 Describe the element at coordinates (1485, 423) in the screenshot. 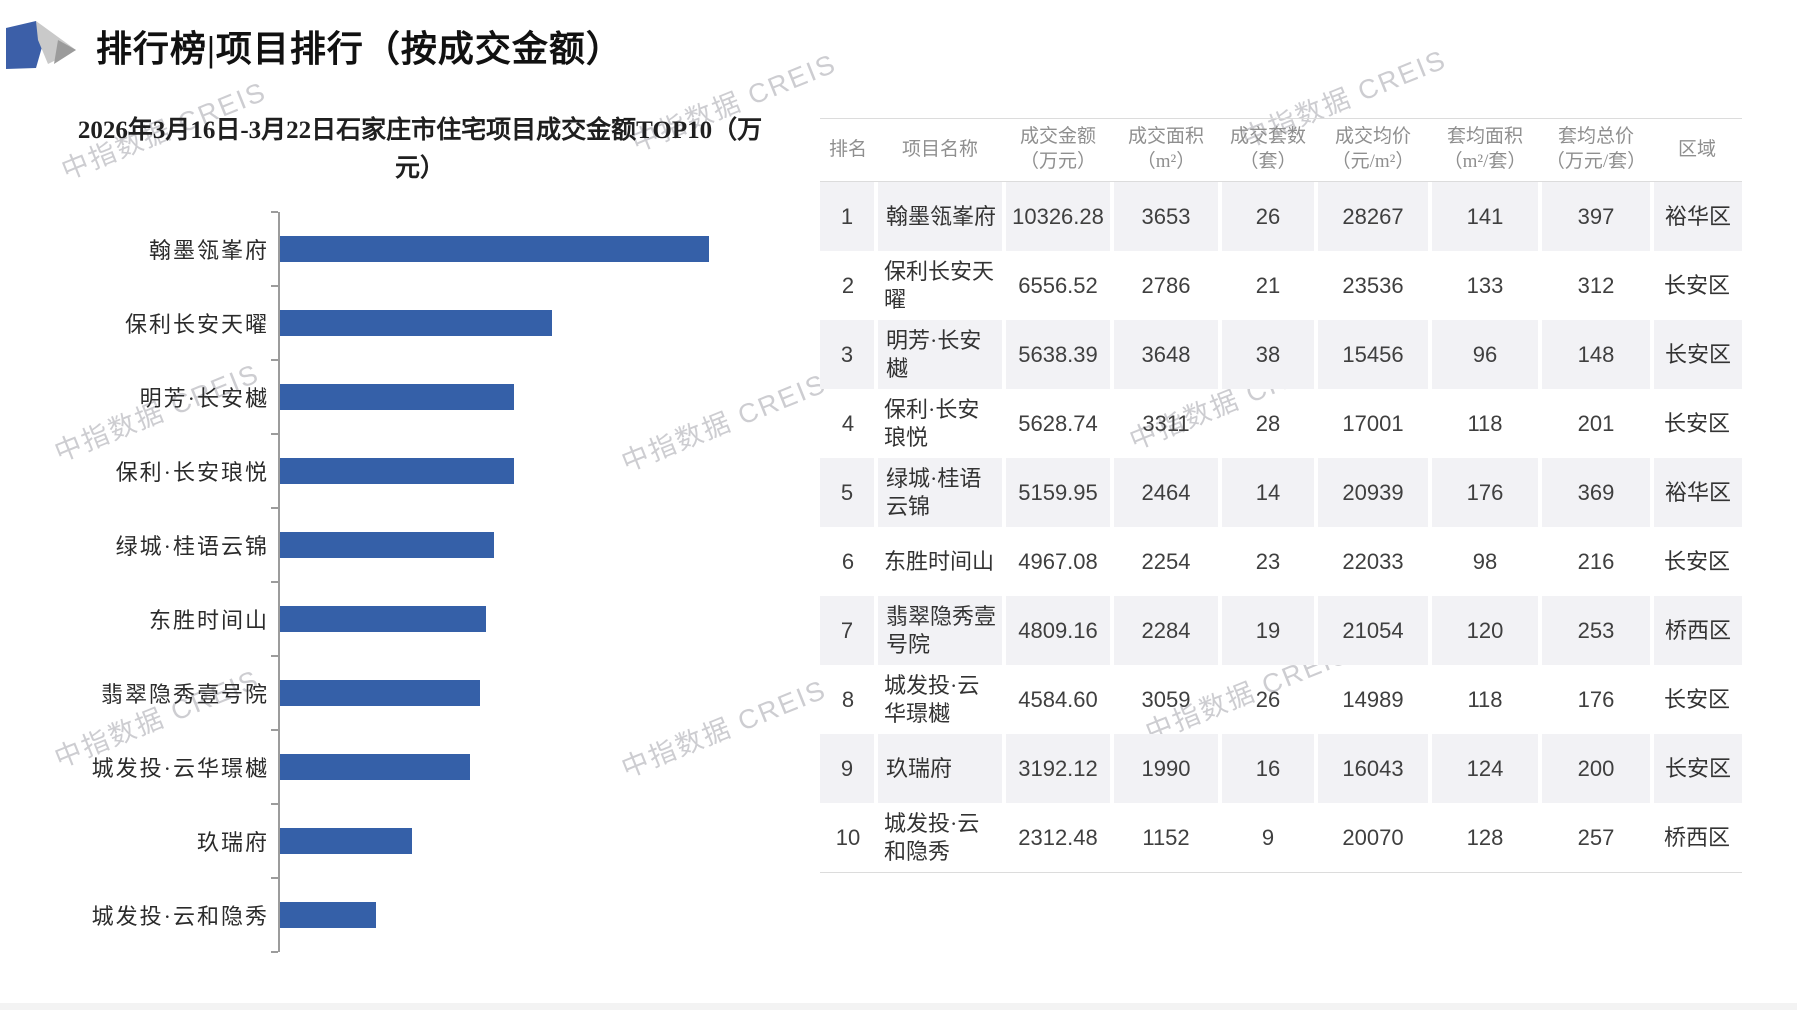

I see `value-cell: 118` at that location.